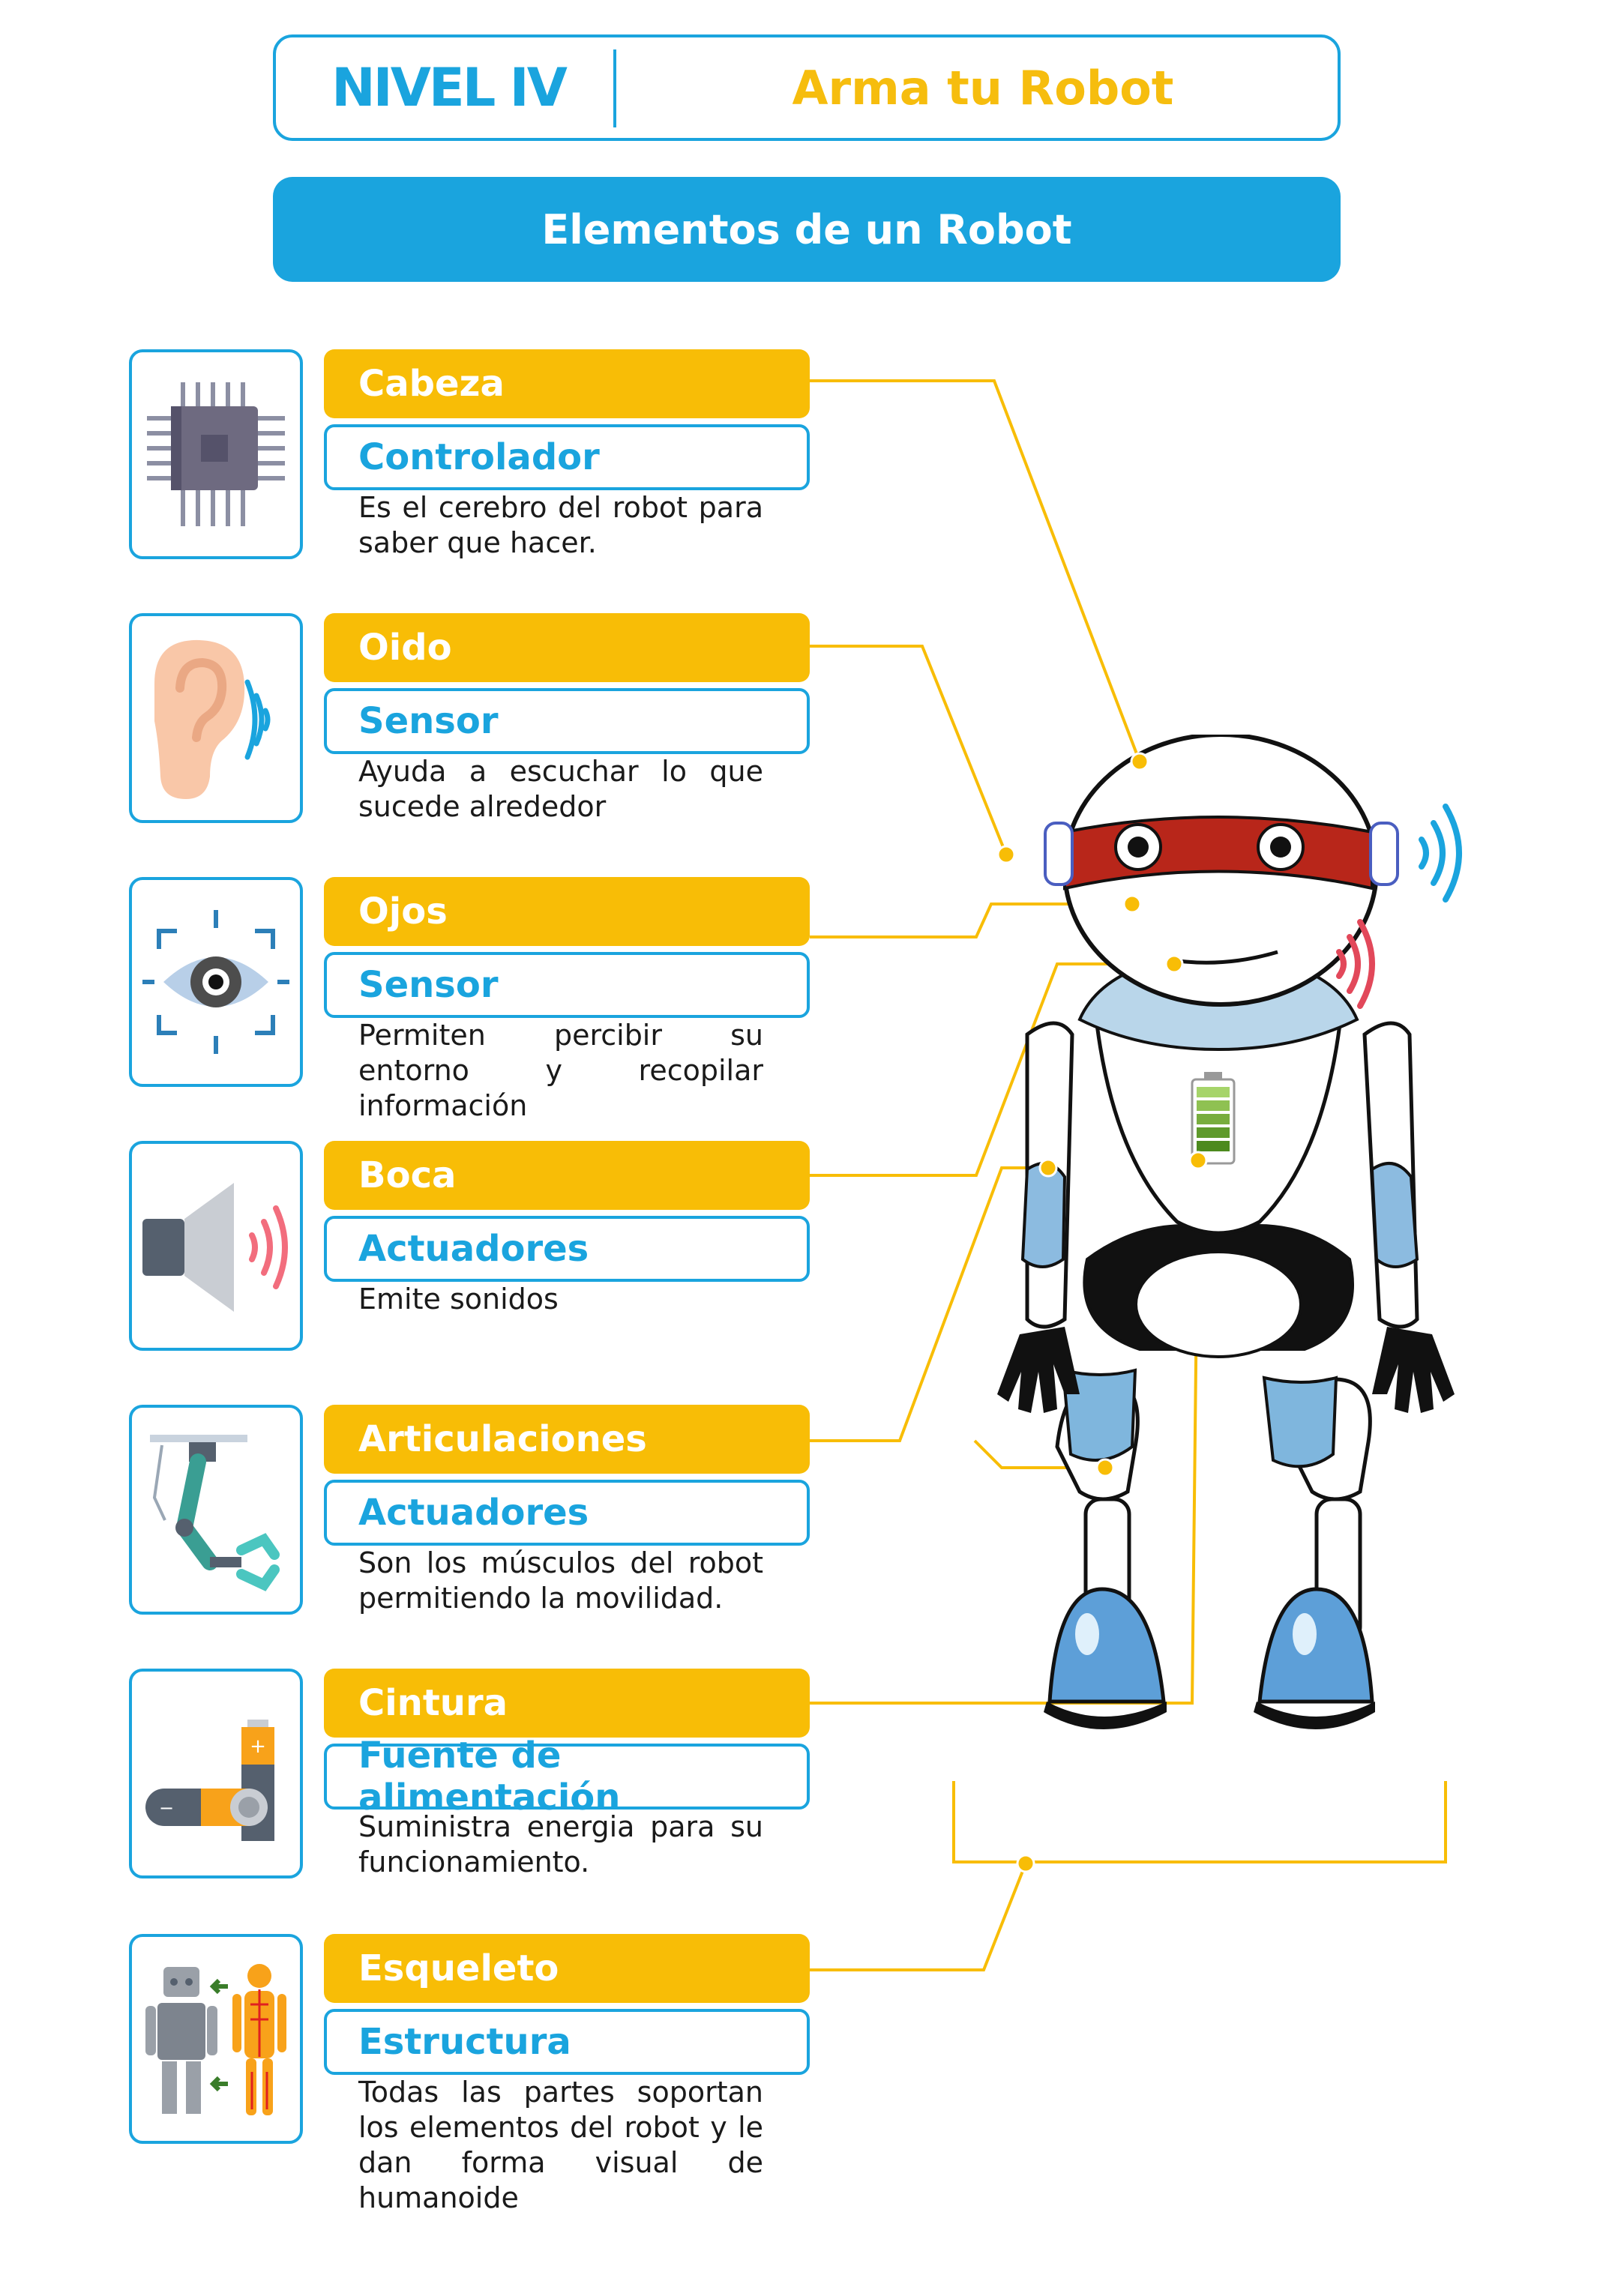 Image resolution: width=1597 pixels, height=2296 pixels. Describe the element at coordinates (567, 2042) in the screenshot. I see `type-label-estructura: Estructura` at that location.